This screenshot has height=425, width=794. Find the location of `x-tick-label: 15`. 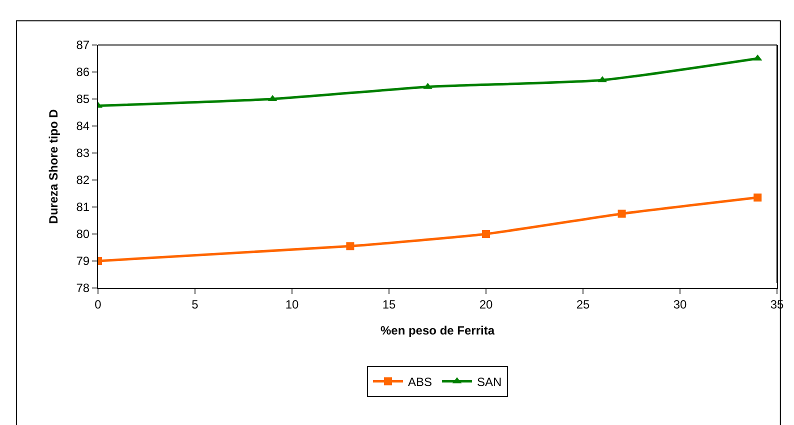

x-tick-label: 15 is located at coordinates (389, 304).